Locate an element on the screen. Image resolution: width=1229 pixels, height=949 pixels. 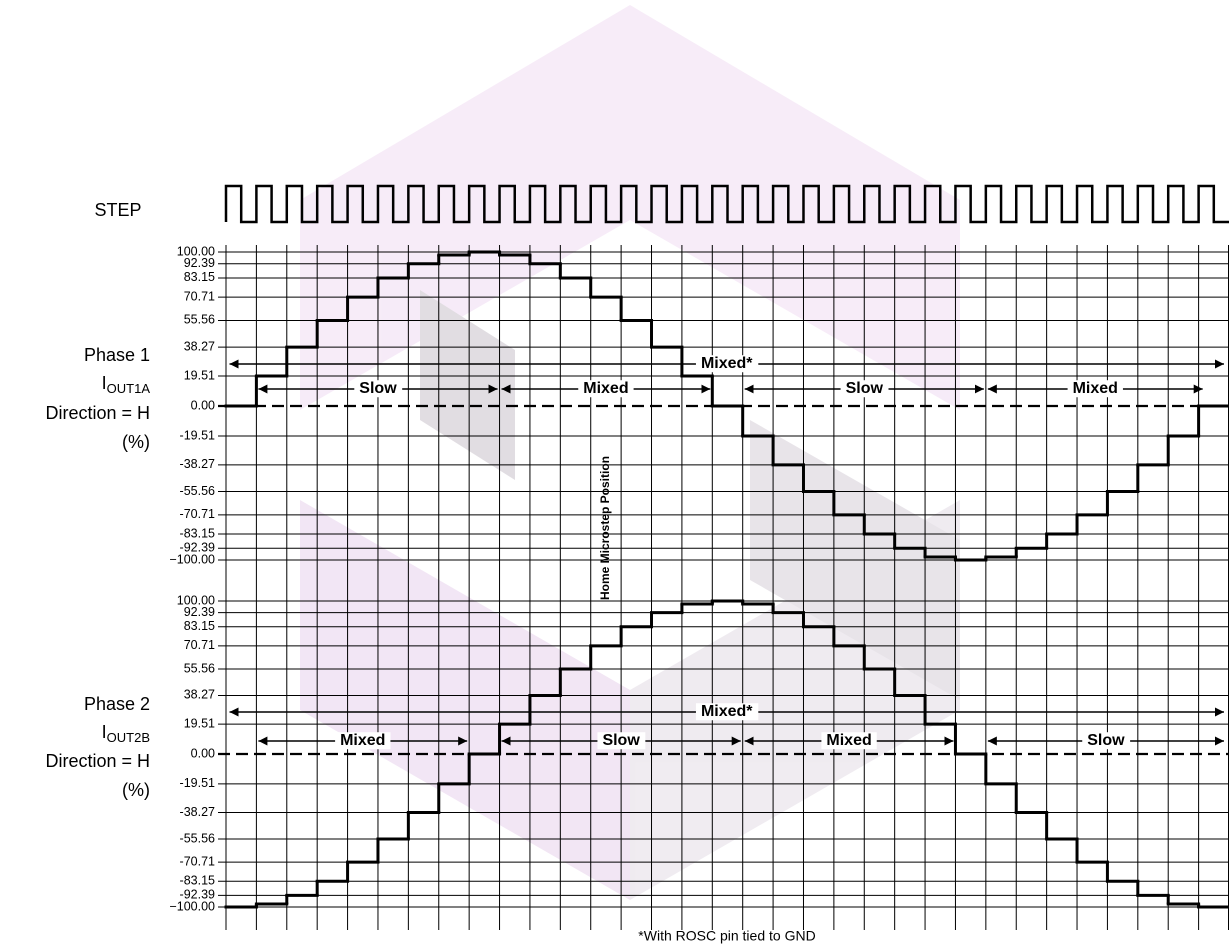
footnote: *With ROSC pin tied to GND is located at coordinates (726, 936).